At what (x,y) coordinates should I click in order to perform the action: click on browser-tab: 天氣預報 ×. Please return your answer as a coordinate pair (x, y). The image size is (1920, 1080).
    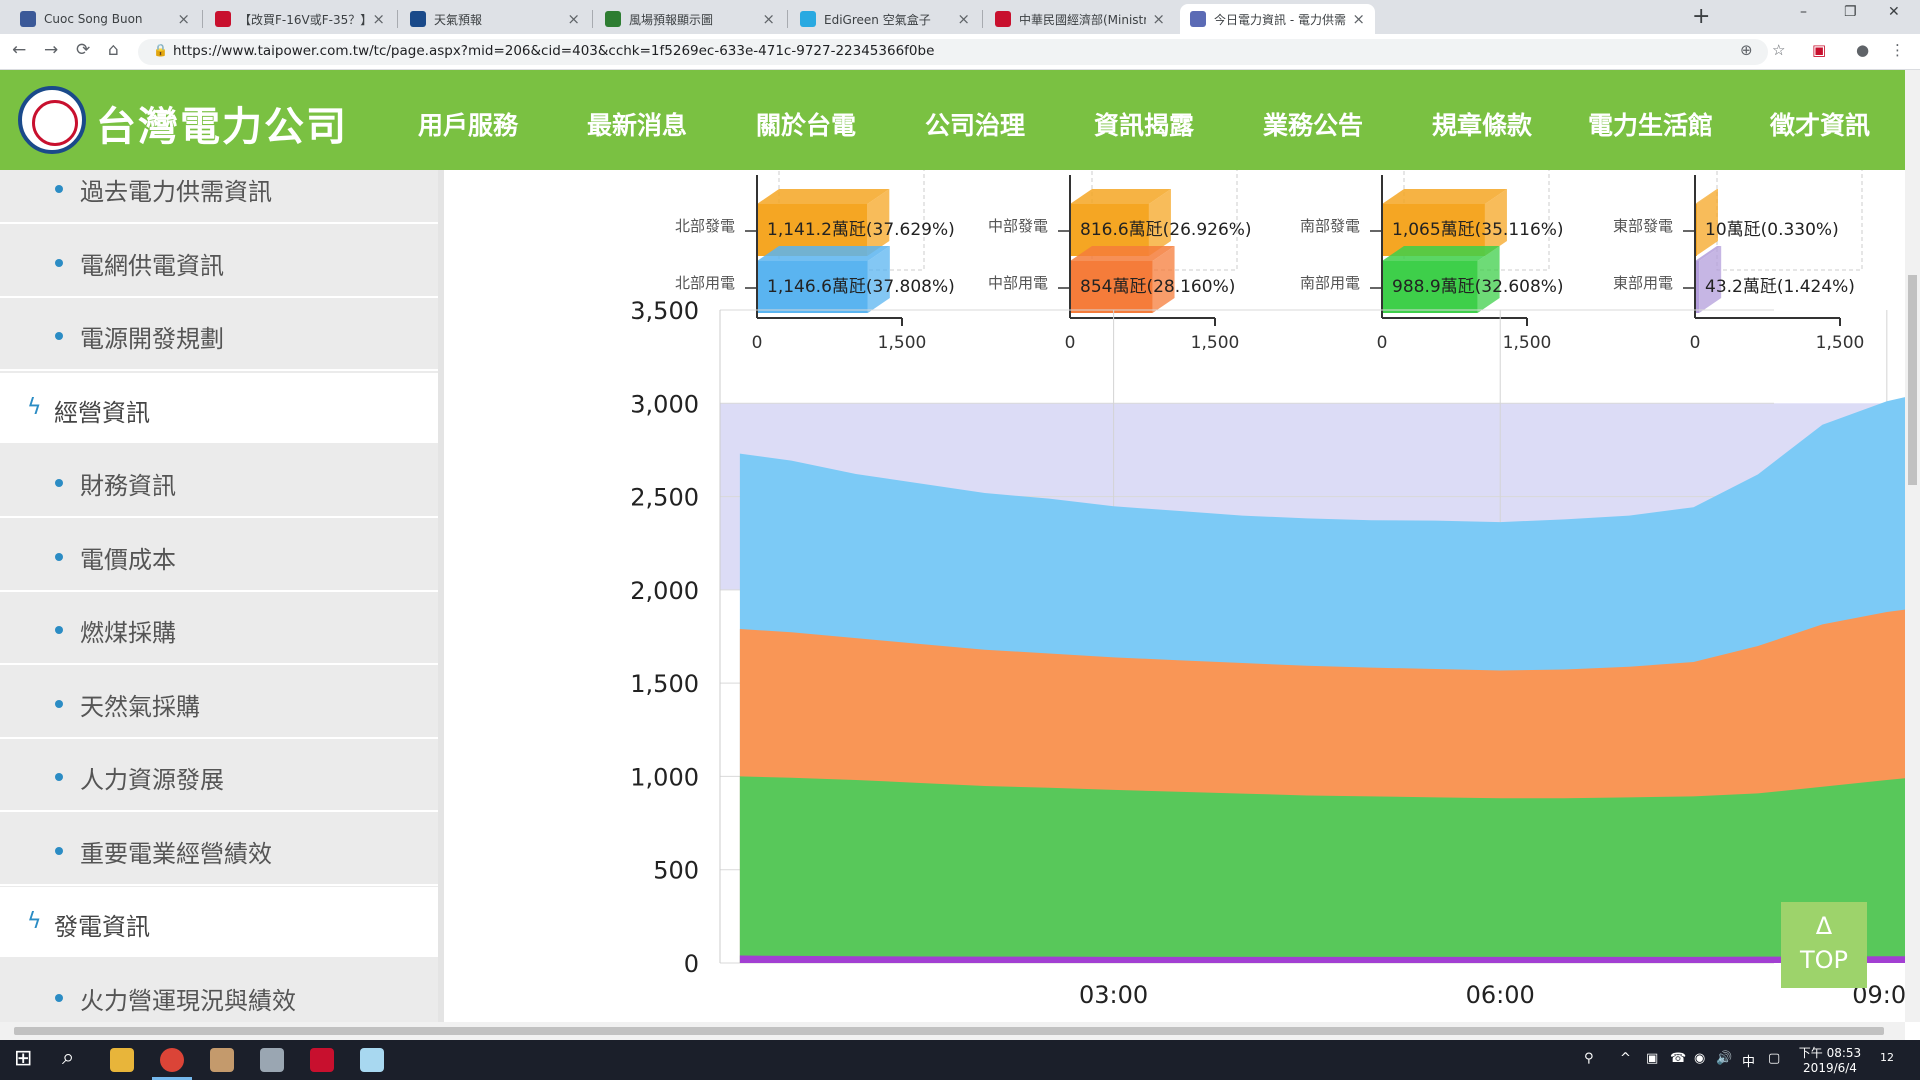
    Looking at the image, I should click on (495, 19).